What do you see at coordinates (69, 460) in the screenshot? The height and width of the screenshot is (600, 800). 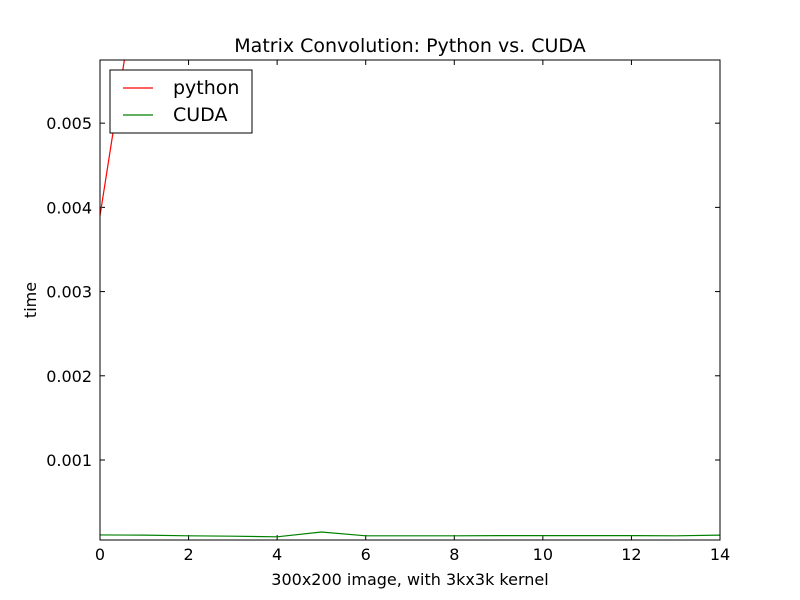 I see `y-tick-label: 0.001` at bounding box center [69, 460].